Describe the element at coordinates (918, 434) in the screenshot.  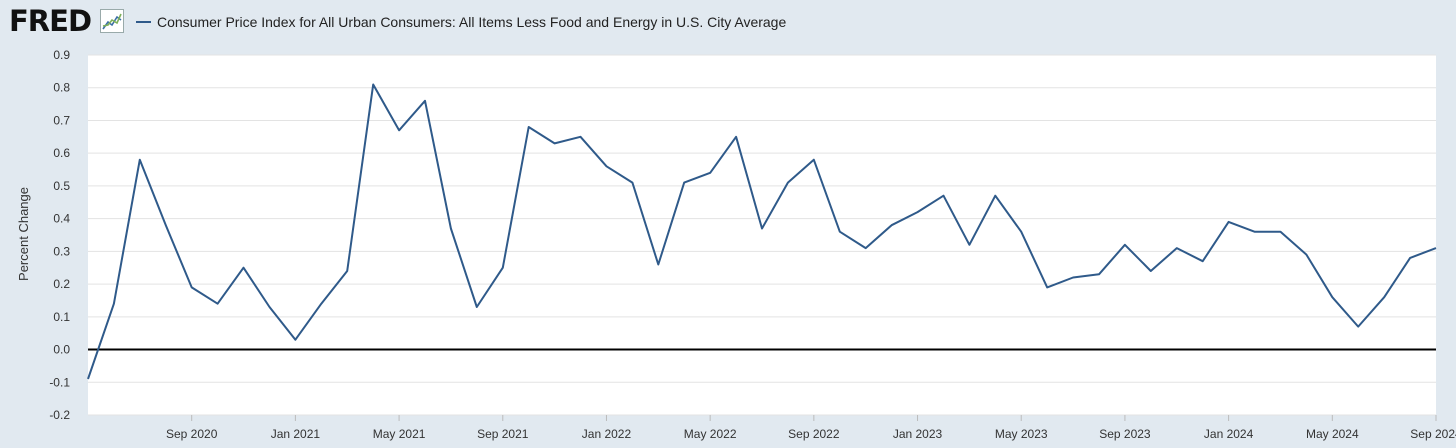
I see `x-tick-label: Jan 2023` at that location.